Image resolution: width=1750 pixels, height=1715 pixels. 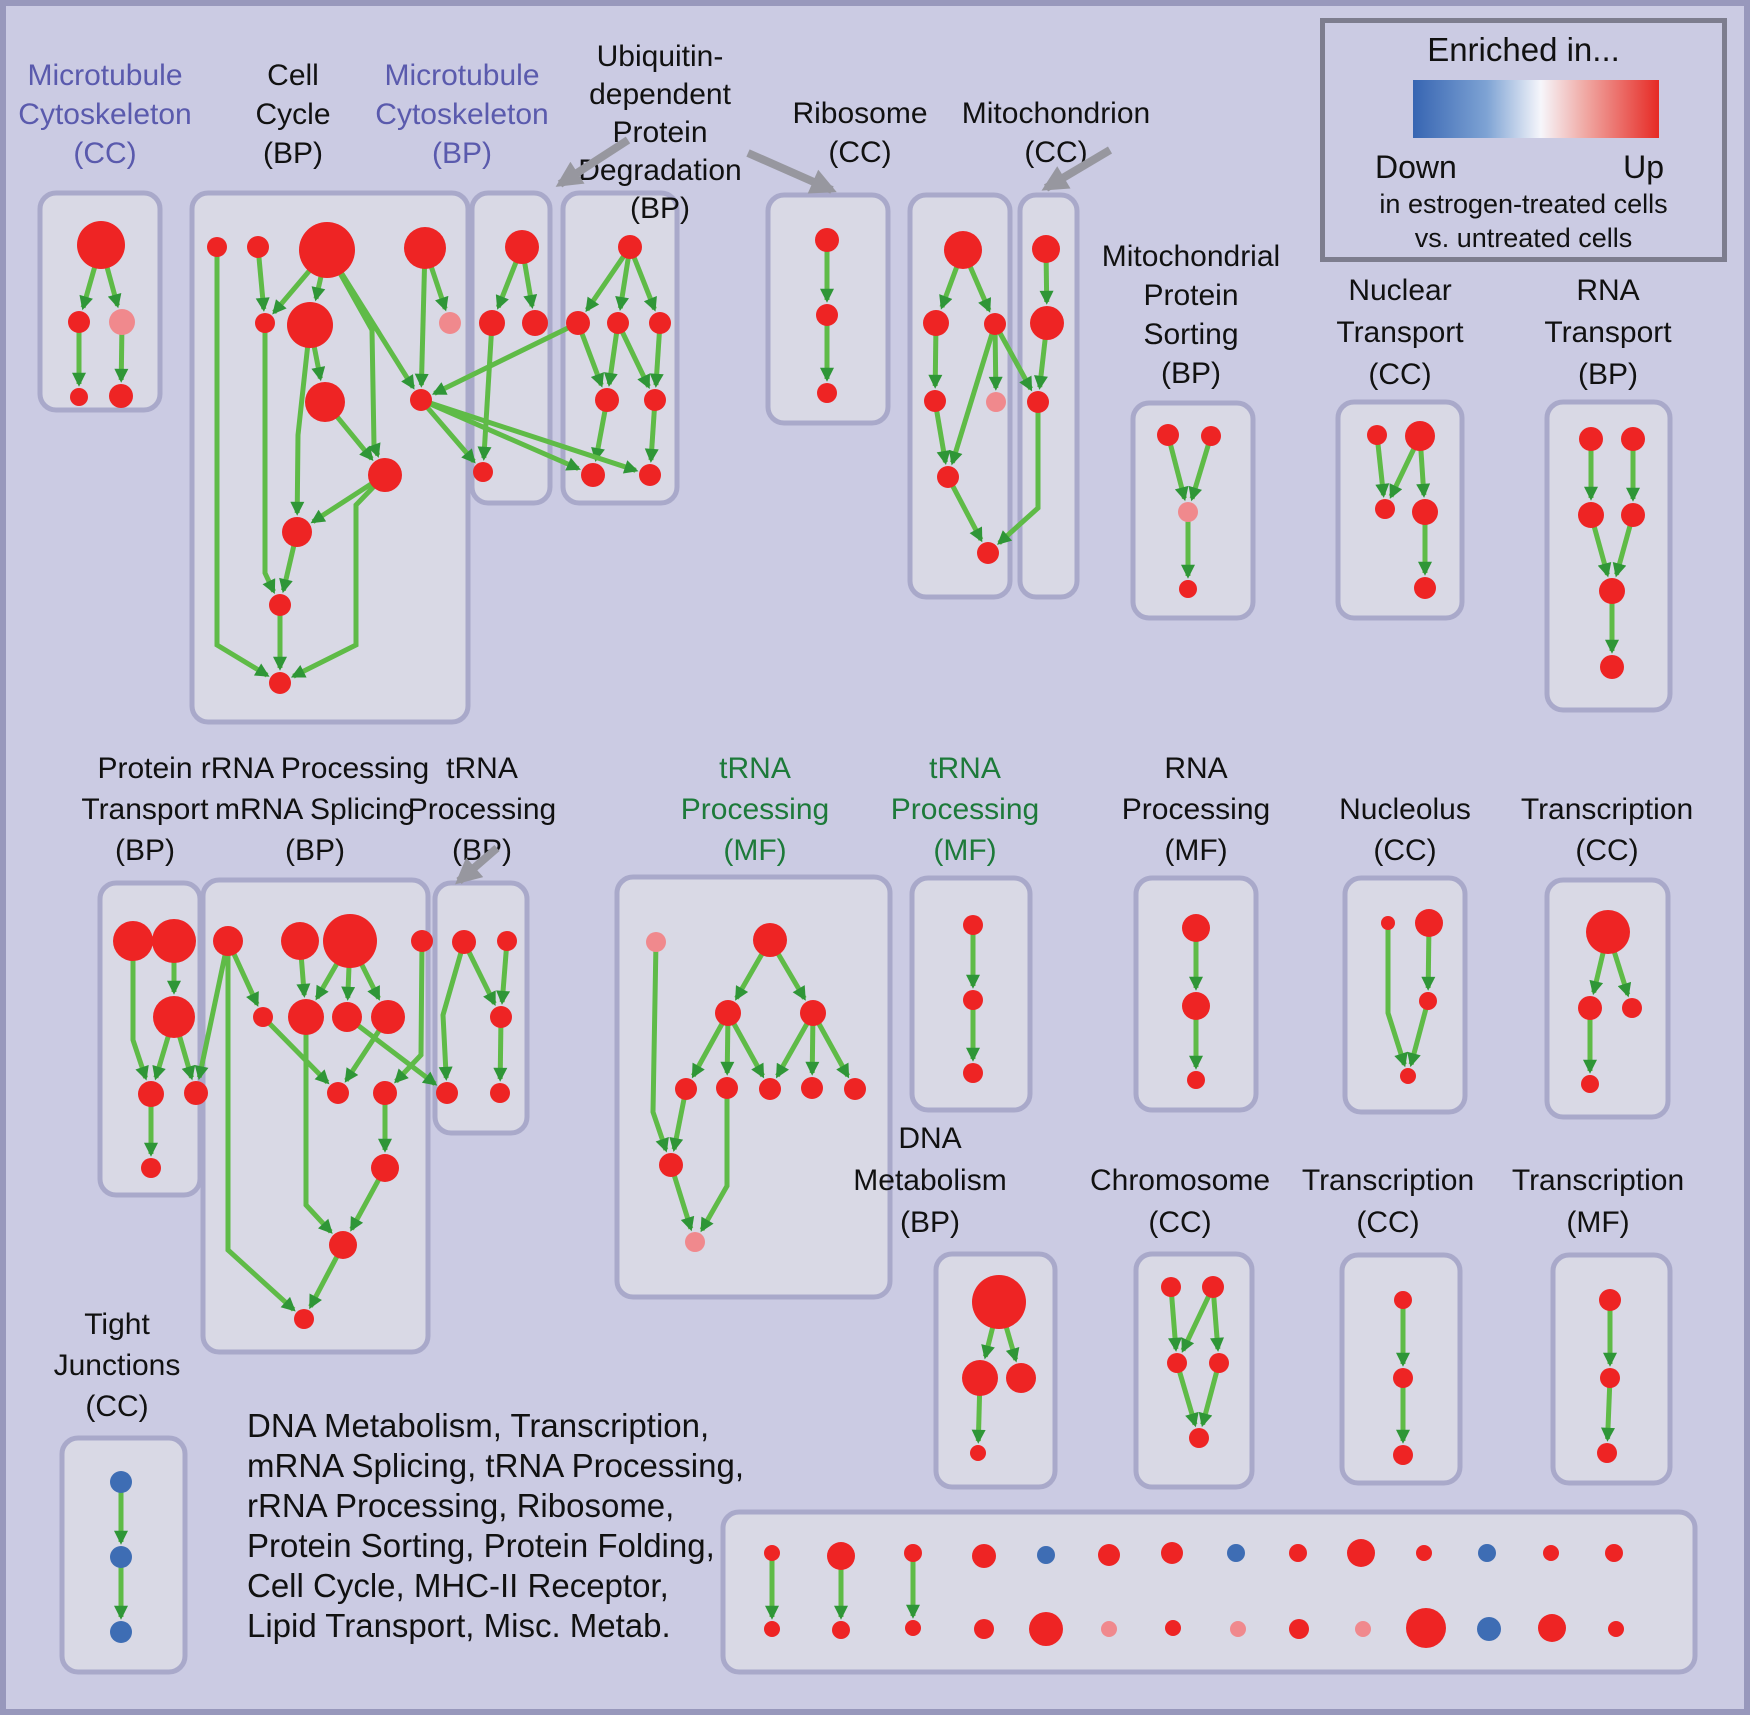 I want to click on gene-node-rrna-rB, so click(x=300, y=941).